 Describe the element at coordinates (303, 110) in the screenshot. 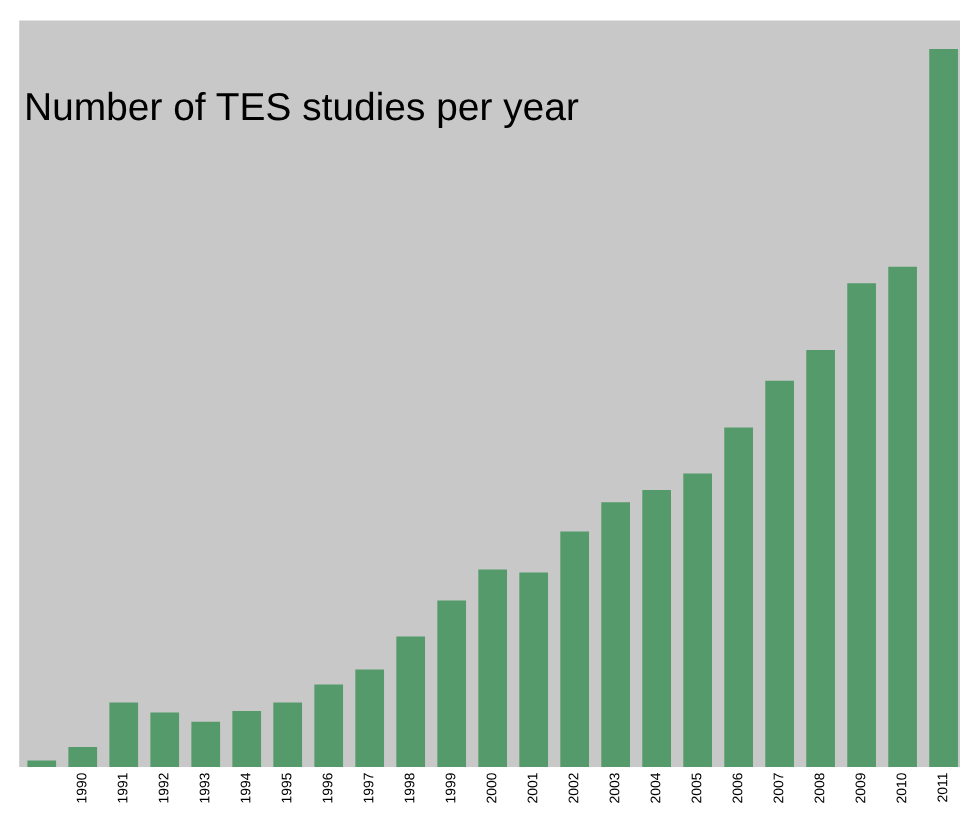

I see `text: Number of TES studies per year` at that location.